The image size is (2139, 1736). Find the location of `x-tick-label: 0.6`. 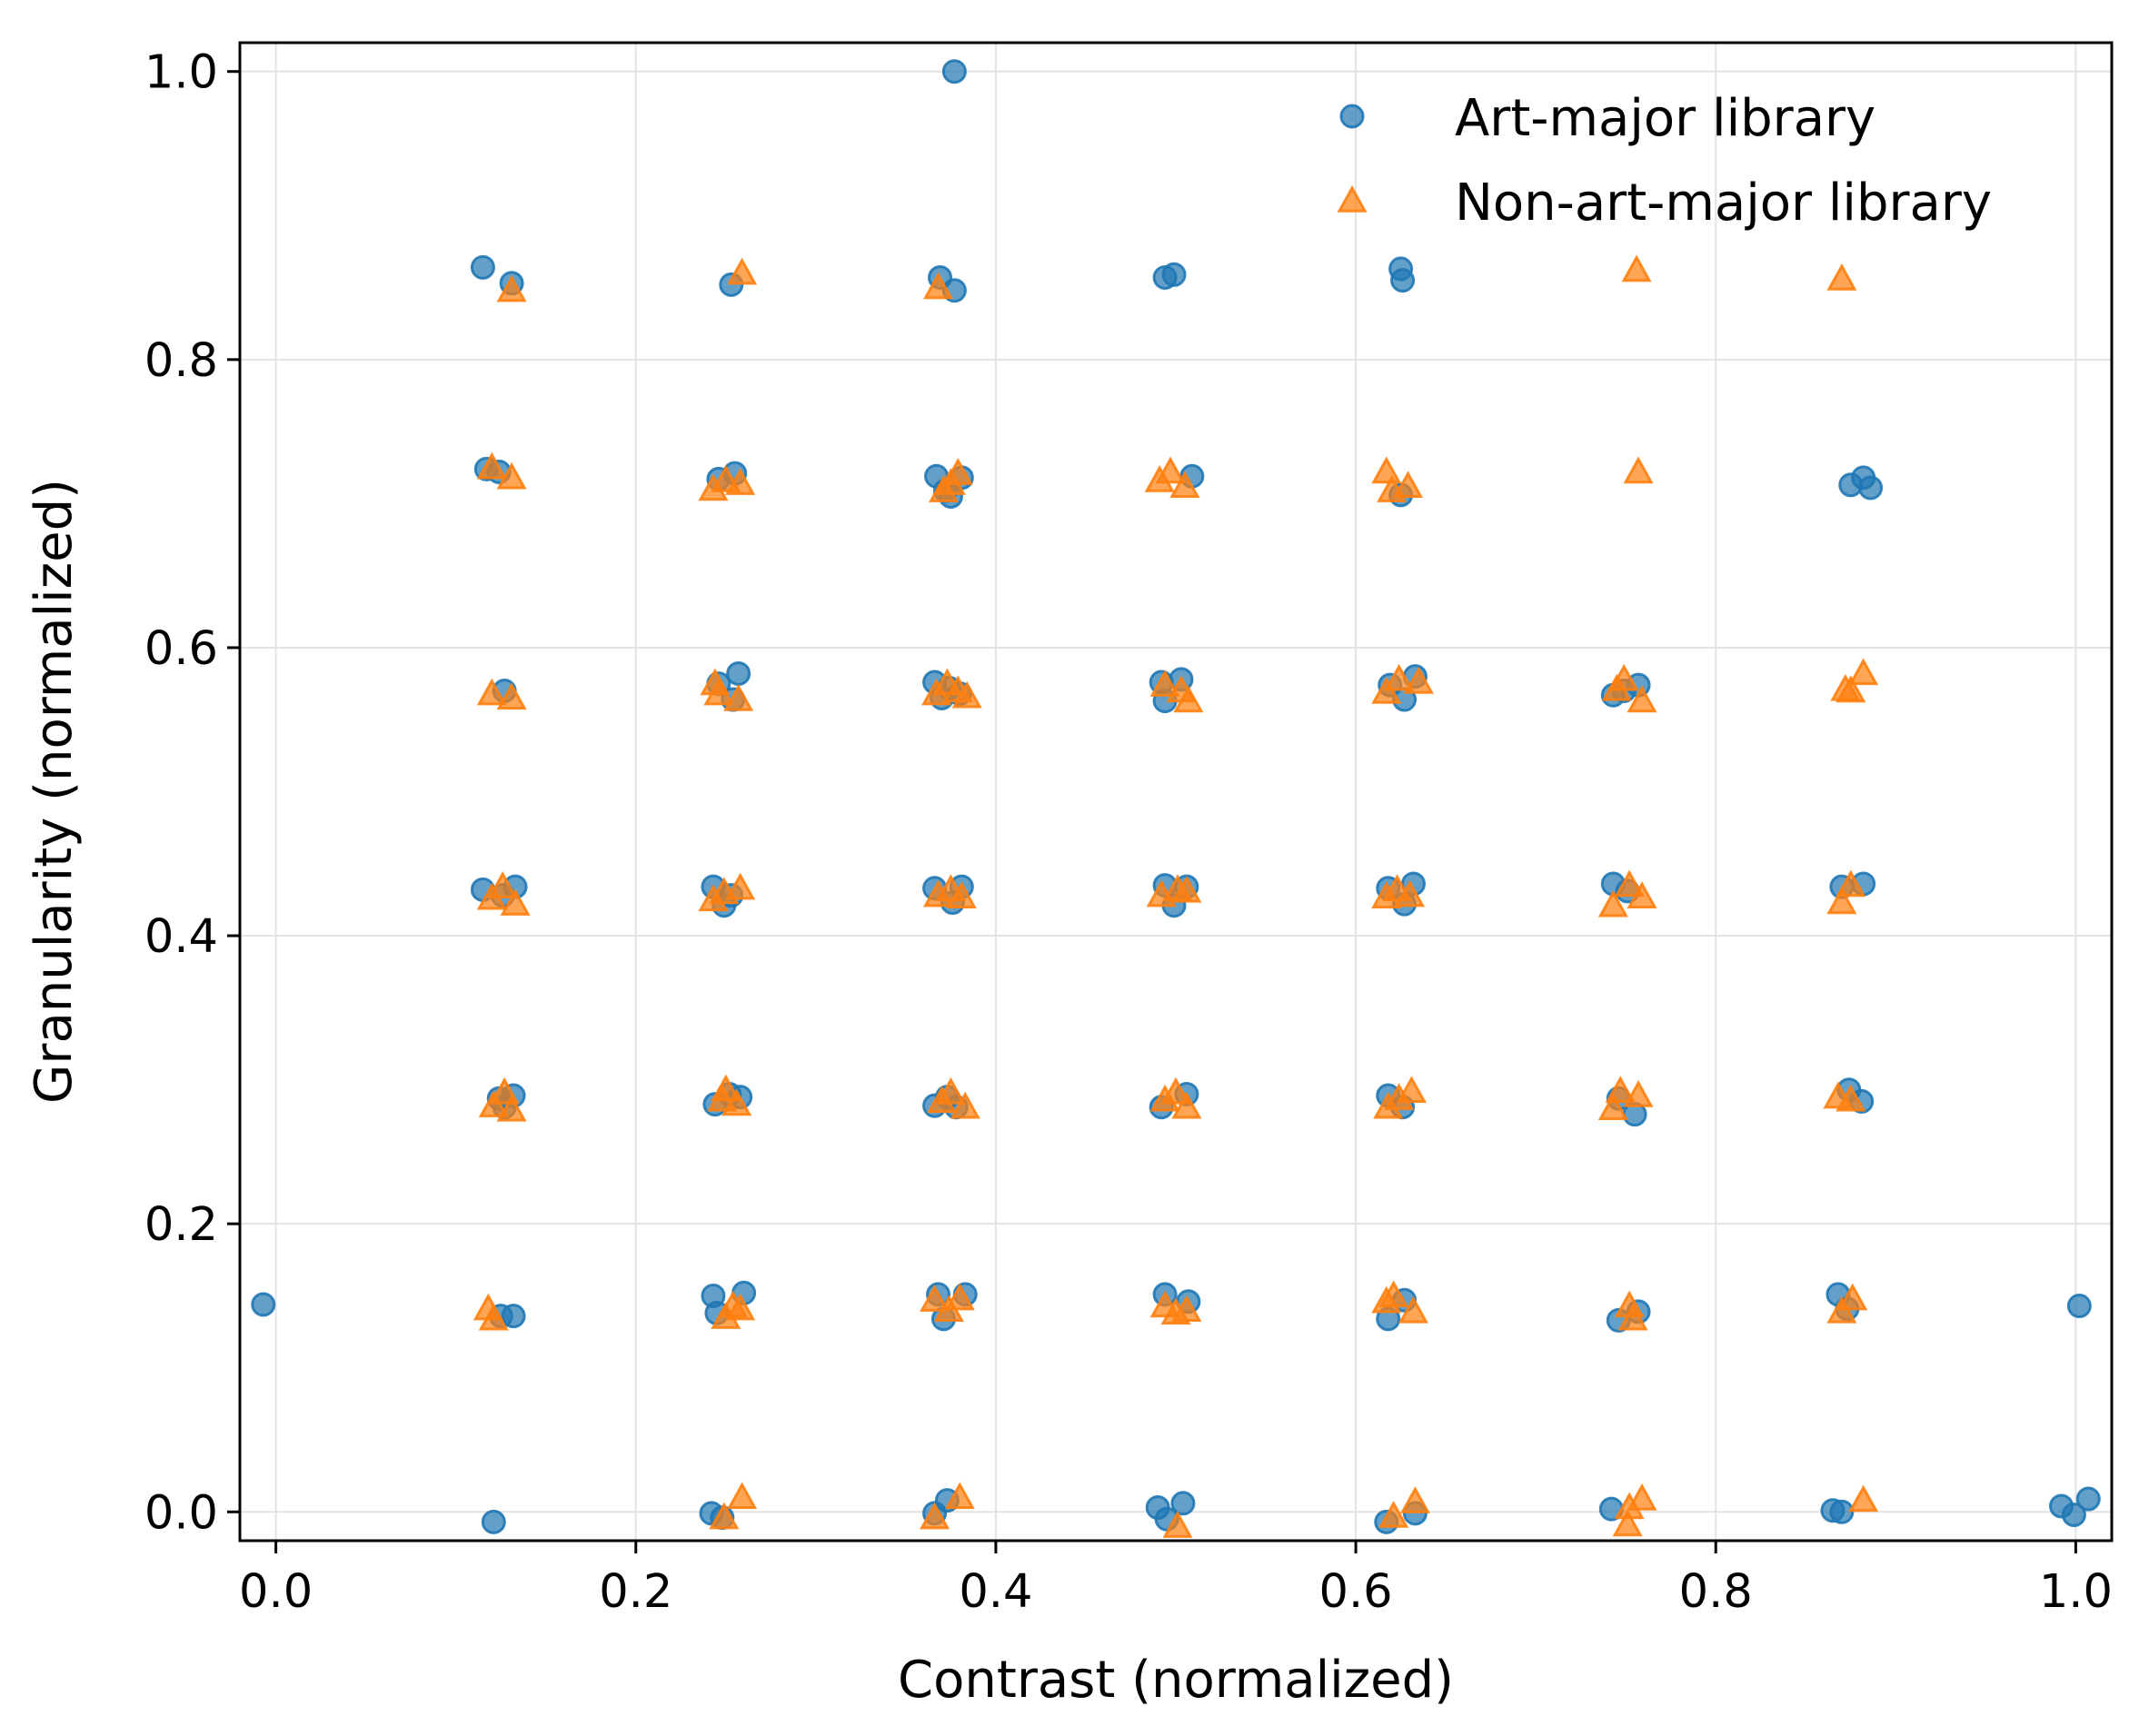

x-tick-label: 0.6 is located at coordinates (1356, 1592).